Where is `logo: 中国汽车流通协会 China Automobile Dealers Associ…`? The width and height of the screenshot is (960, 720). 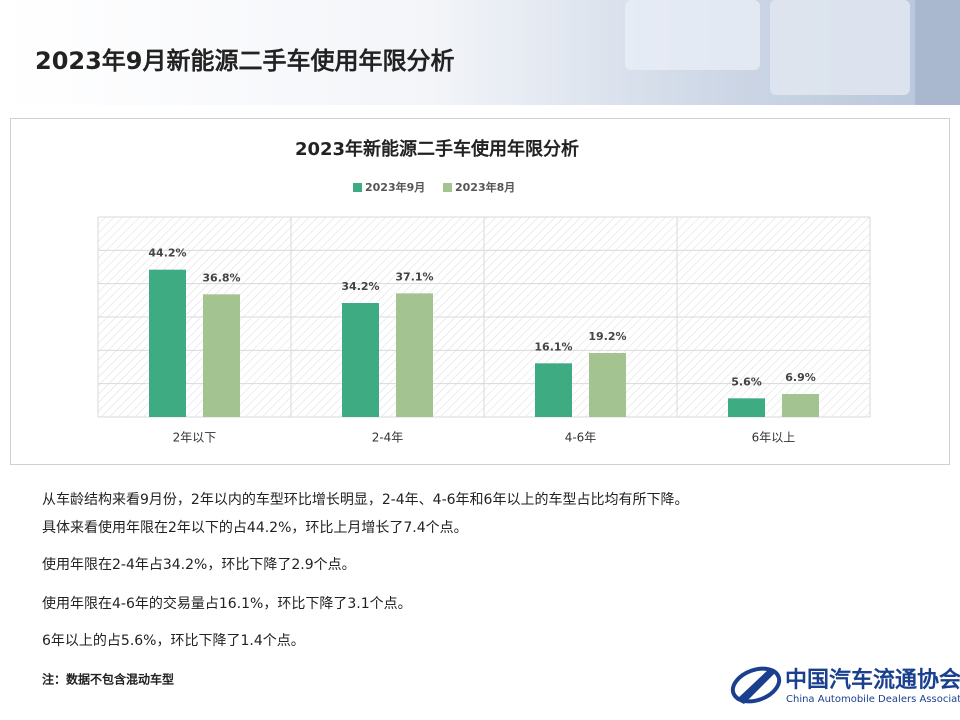
logo: 中国汽车流通协会 China Automobile Dealers Associ… is located at coordinates (845, 685).